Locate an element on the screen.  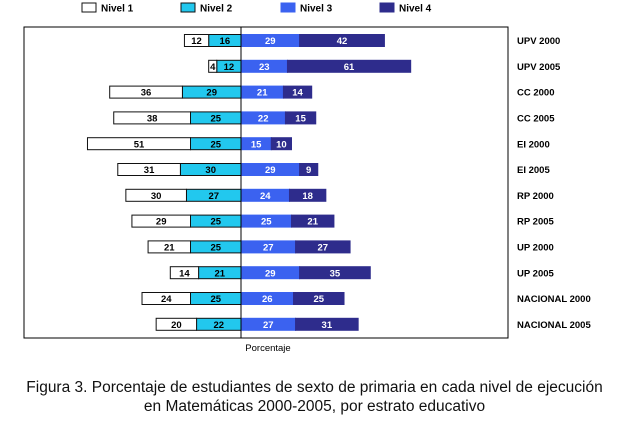
category-label: RP 2000 is located at coordinates (535, 196).